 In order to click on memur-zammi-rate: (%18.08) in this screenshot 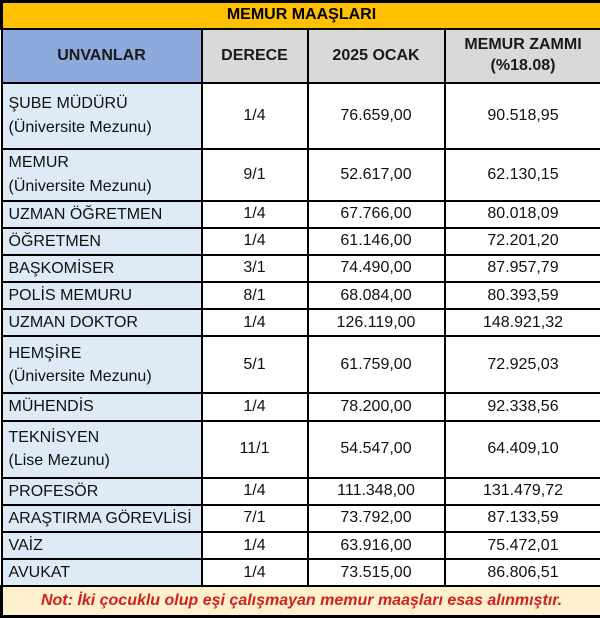, I will do `click(523, 66)`.